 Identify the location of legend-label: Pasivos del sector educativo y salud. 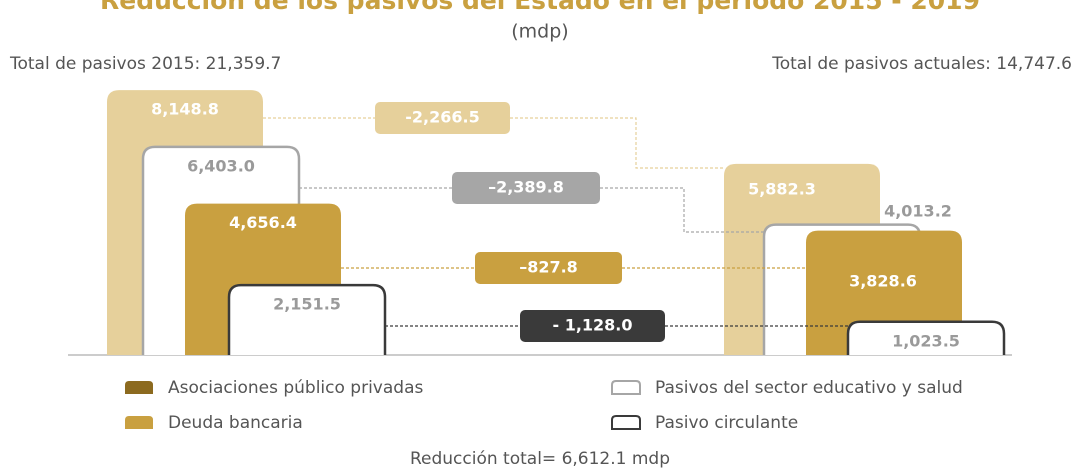
(809, 388).